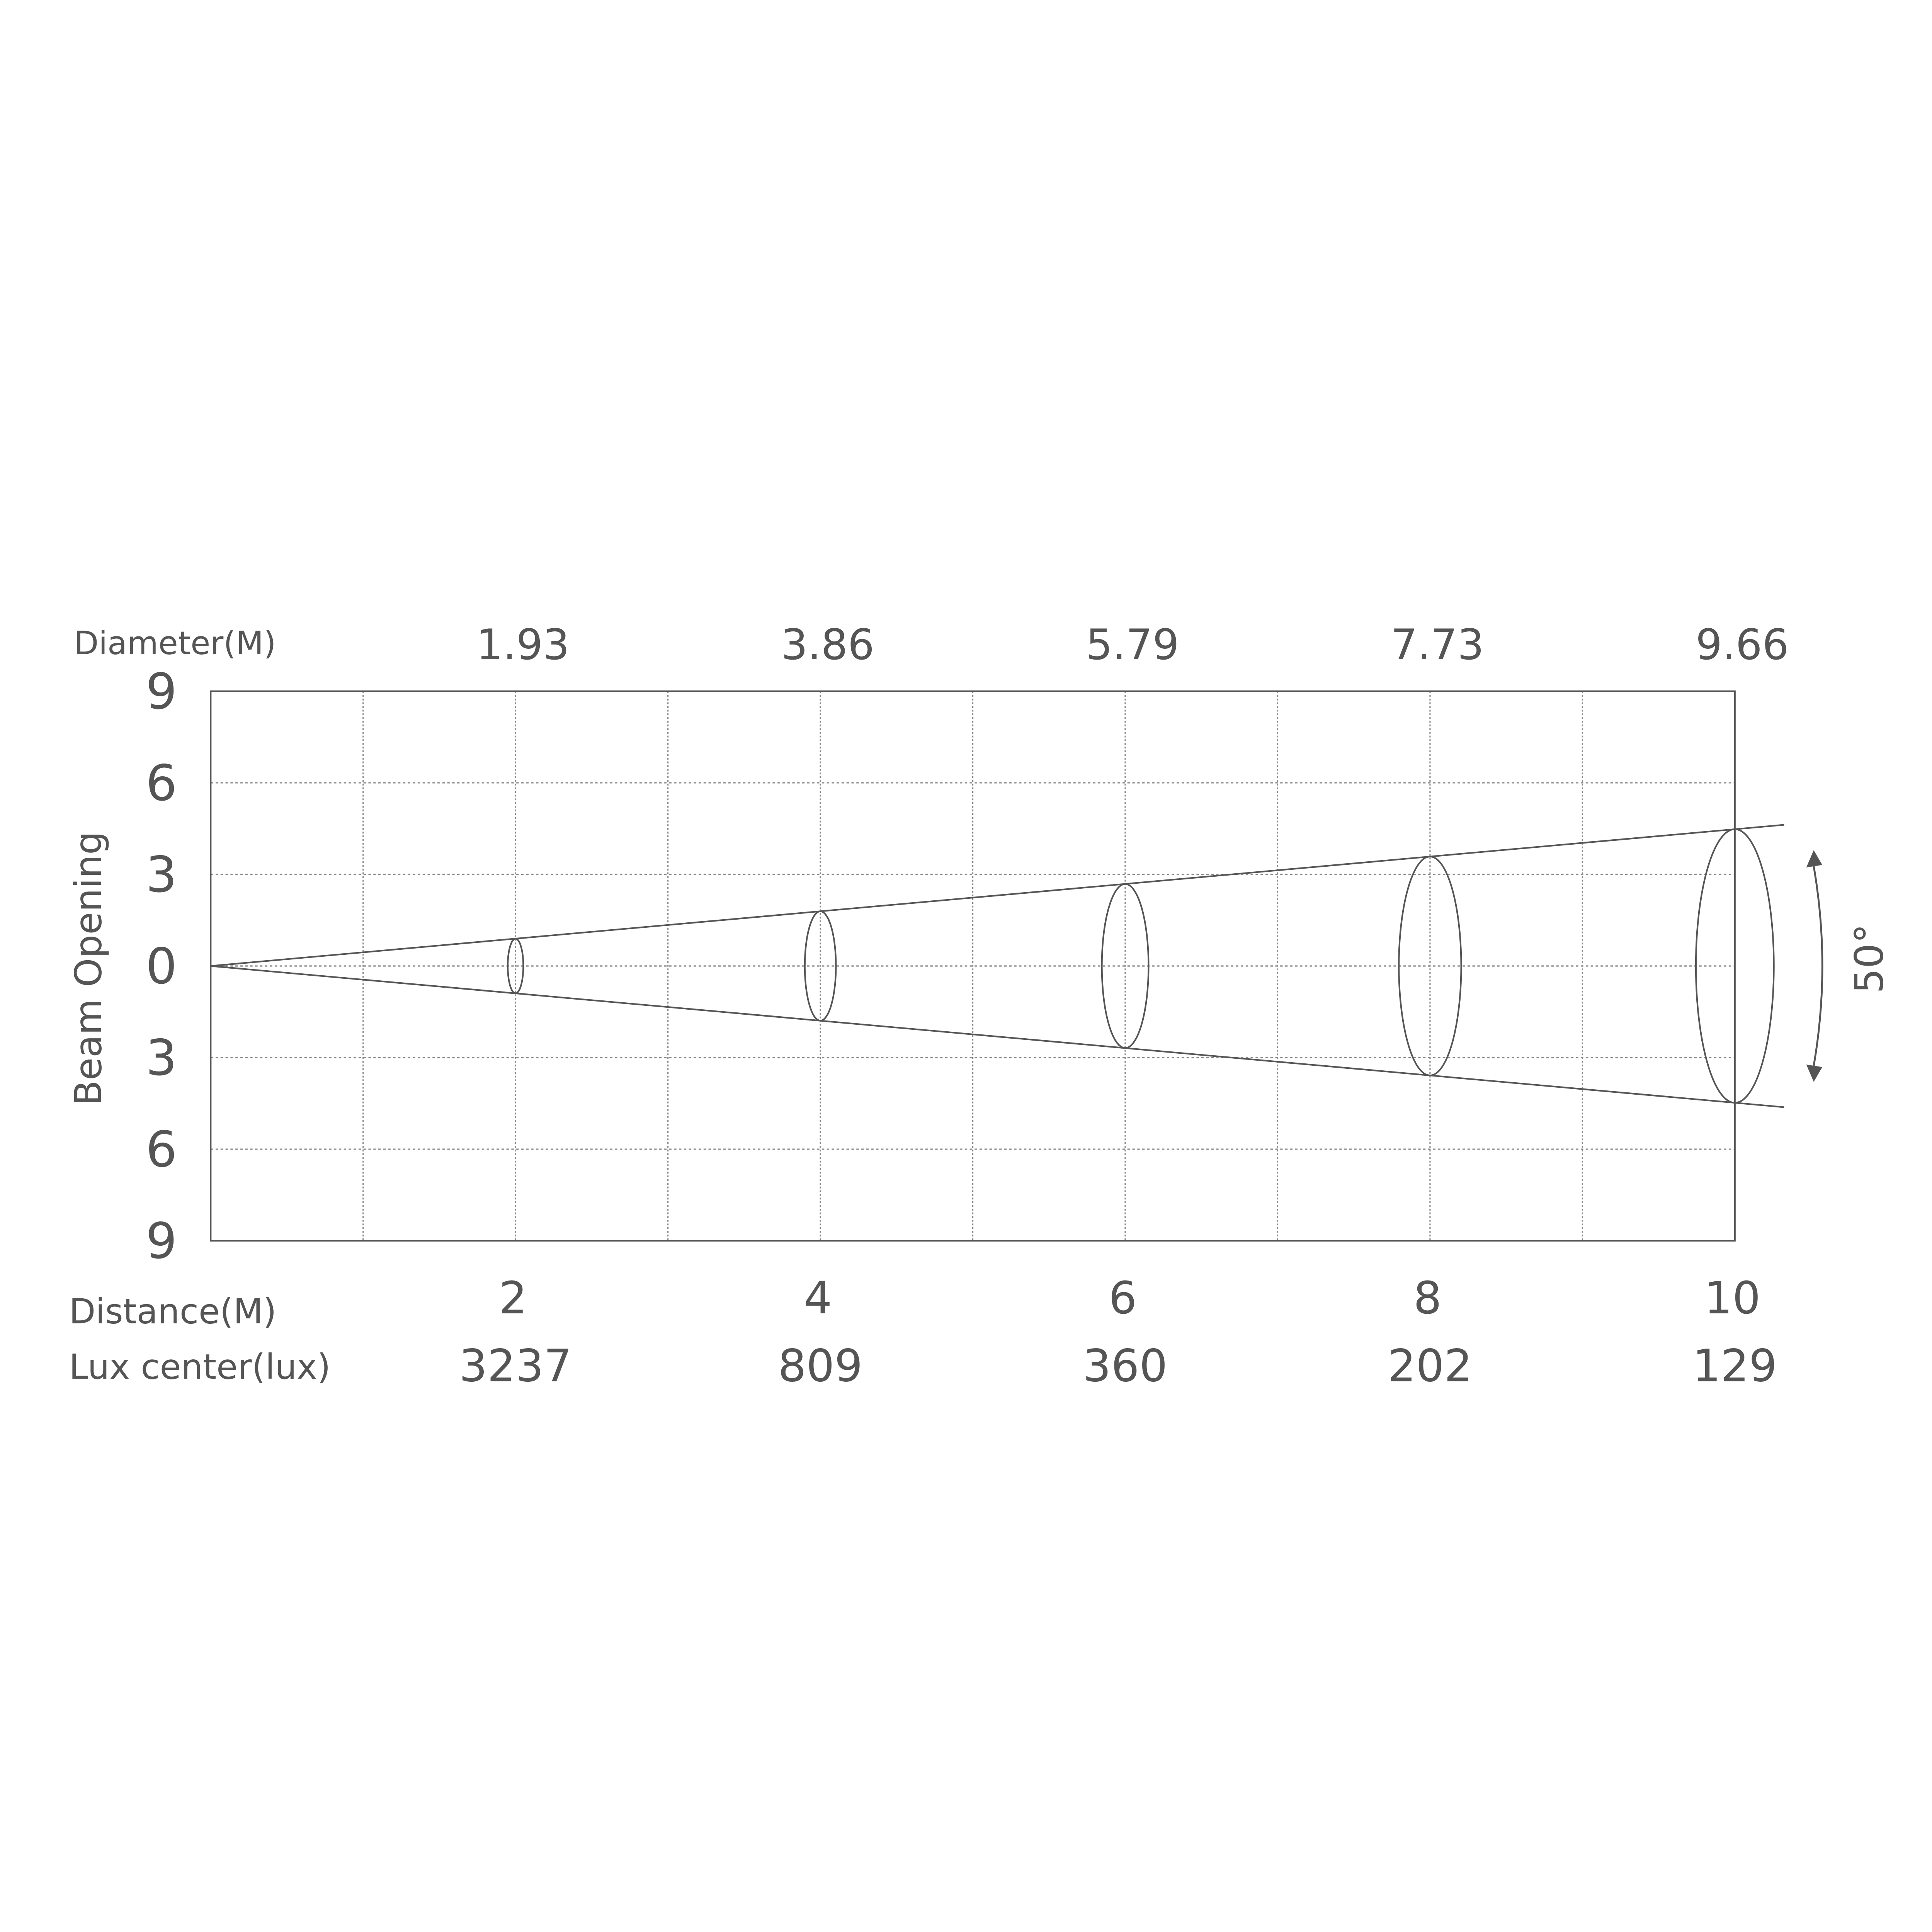  What do you see at coordinates (1430, 1366) in the screenshot?
I see `lux-value: 202` at bounding box center [1430, 1366].